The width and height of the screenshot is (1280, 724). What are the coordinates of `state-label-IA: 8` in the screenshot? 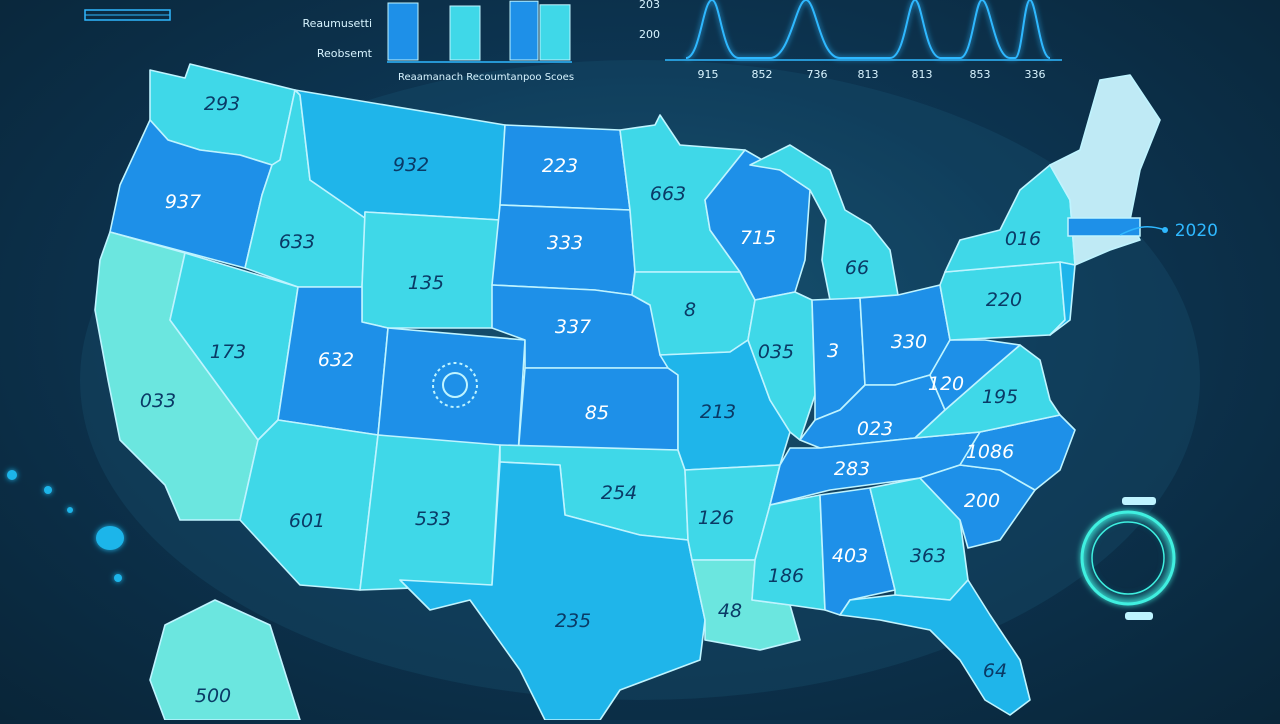 It's located at (690, 310).